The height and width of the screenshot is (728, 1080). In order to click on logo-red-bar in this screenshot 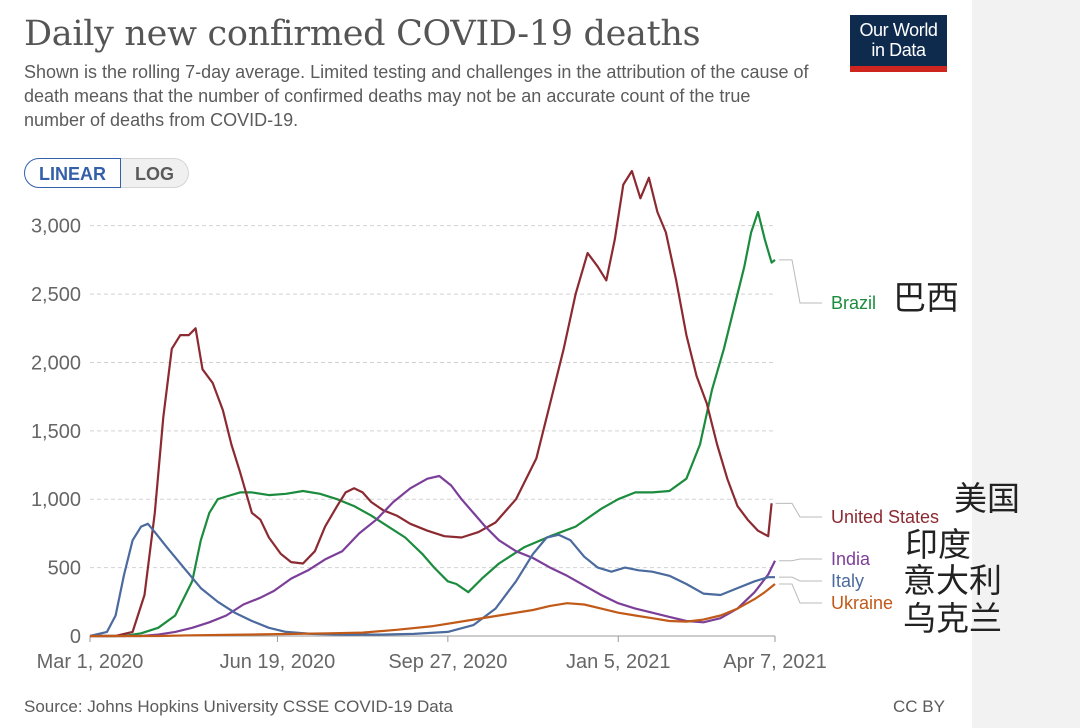, I will do `click(898, 69)`.